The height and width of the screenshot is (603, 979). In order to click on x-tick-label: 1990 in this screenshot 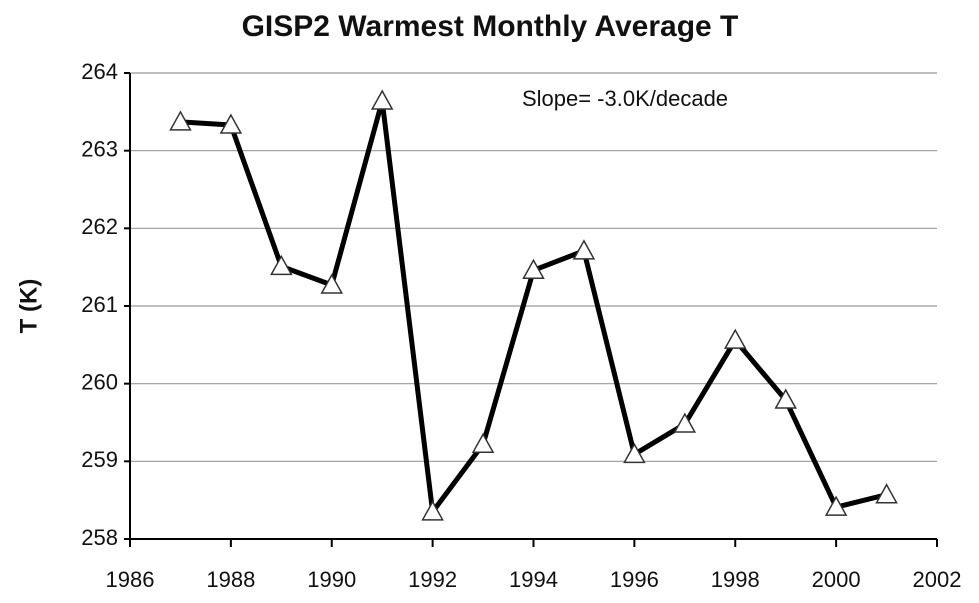, I will do `click(331, 579)`.